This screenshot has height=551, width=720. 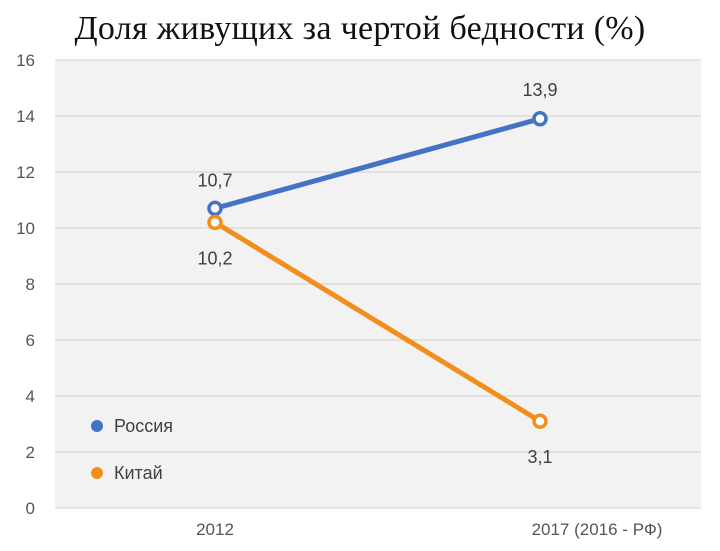 I want to click on y-tick-label: 2, so click(x=30, y=452).